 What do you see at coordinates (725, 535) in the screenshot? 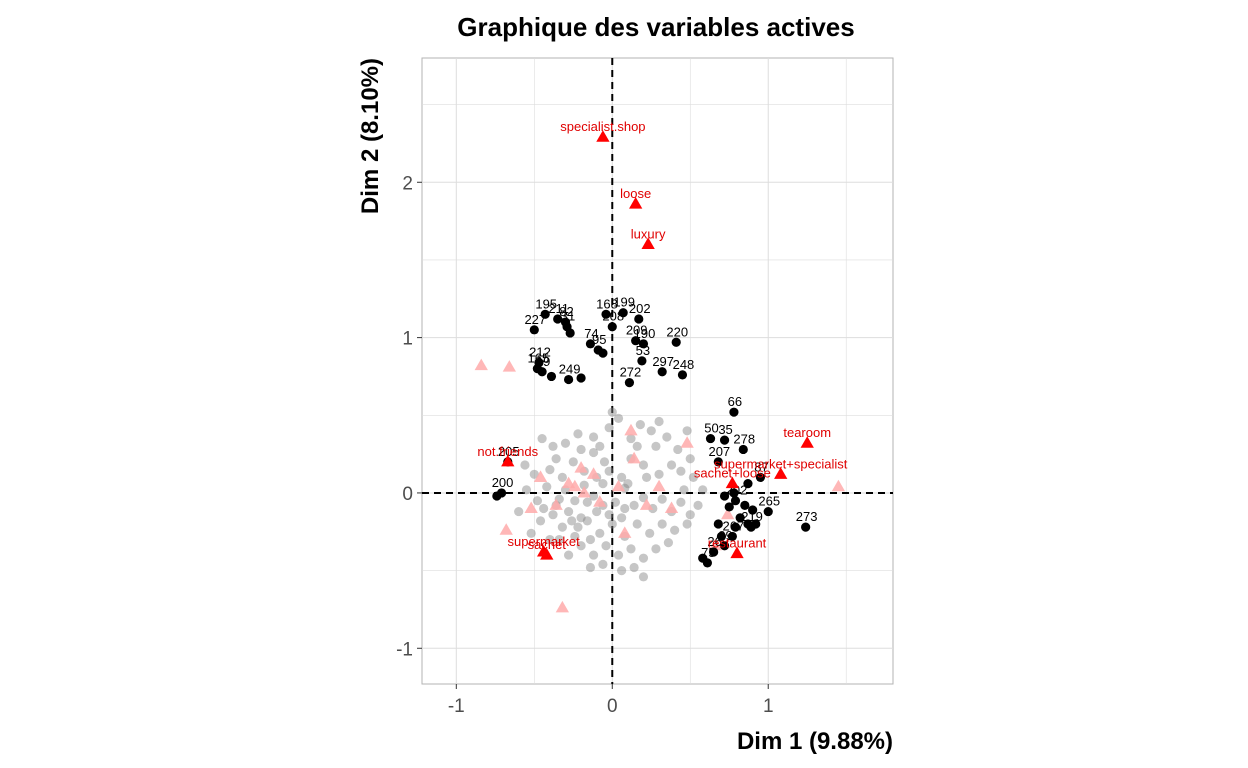
I see `individual-label: 99` at bounding box center [725, 535].